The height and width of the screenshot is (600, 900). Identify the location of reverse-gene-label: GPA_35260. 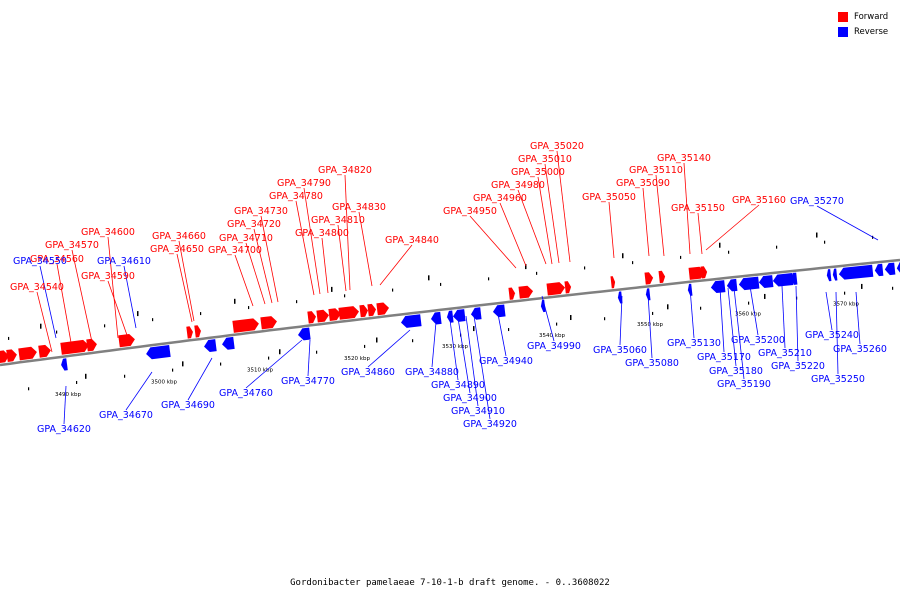
(860, 349).